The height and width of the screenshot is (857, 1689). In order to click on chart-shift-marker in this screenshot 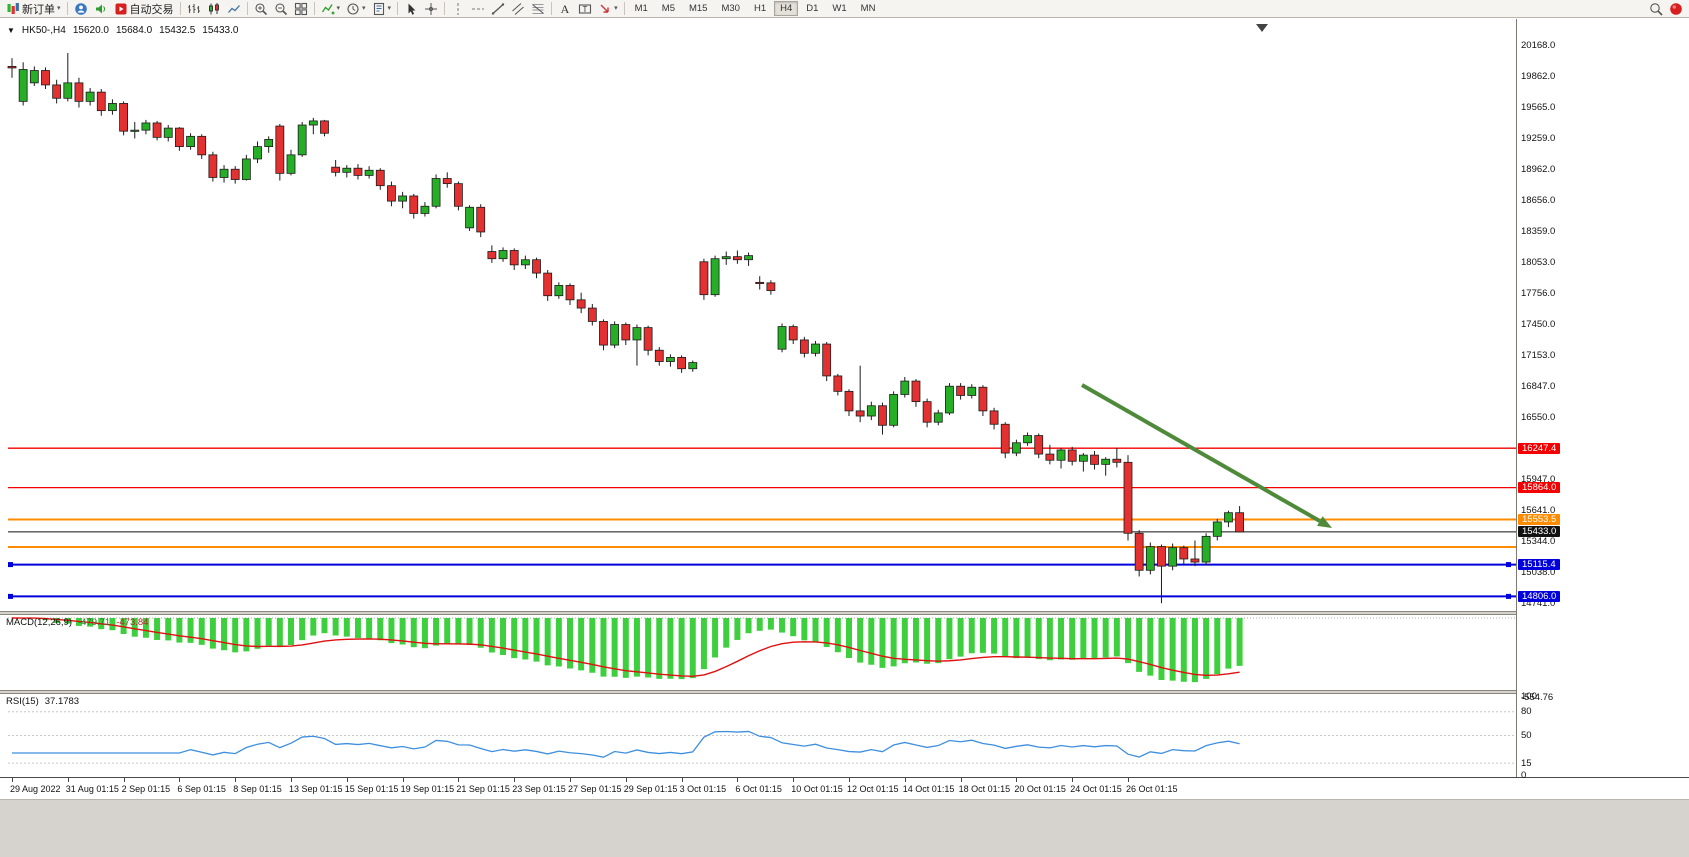, I will do `click(1262, 28)`.